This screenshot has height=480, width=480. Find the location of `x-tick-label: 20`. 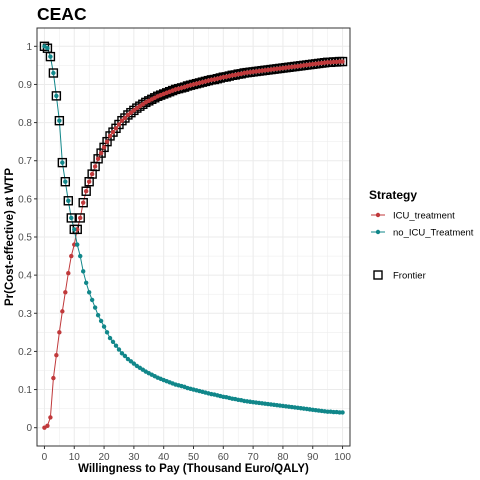

x-tick-label: 20 is located at coordinates (105, 457).